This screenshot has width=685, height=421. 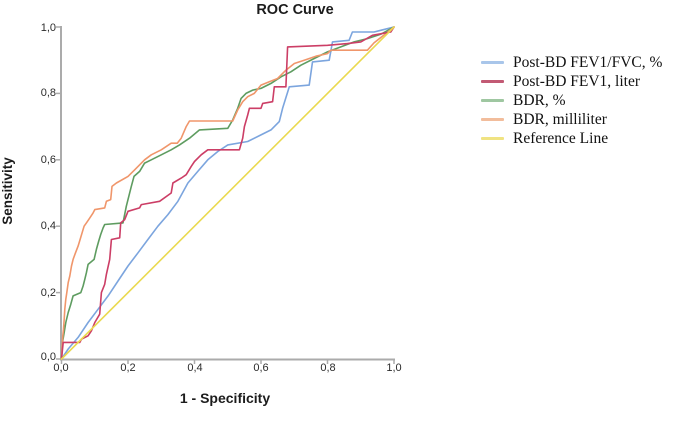 What do you see at coordinates (195, 368) in the screenshot?
I see `x-tick-label: 0,4` at bounding box center [195, 368].